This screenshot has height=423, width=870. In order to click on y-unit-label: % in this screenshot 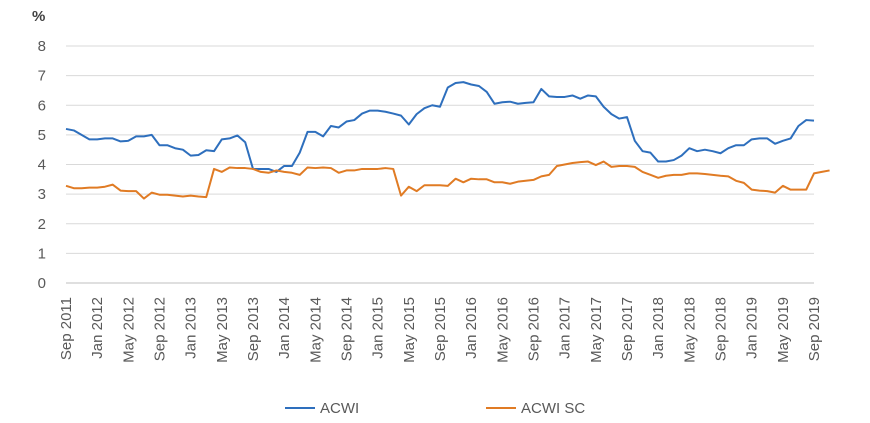, I will do `click(38, 16)`.